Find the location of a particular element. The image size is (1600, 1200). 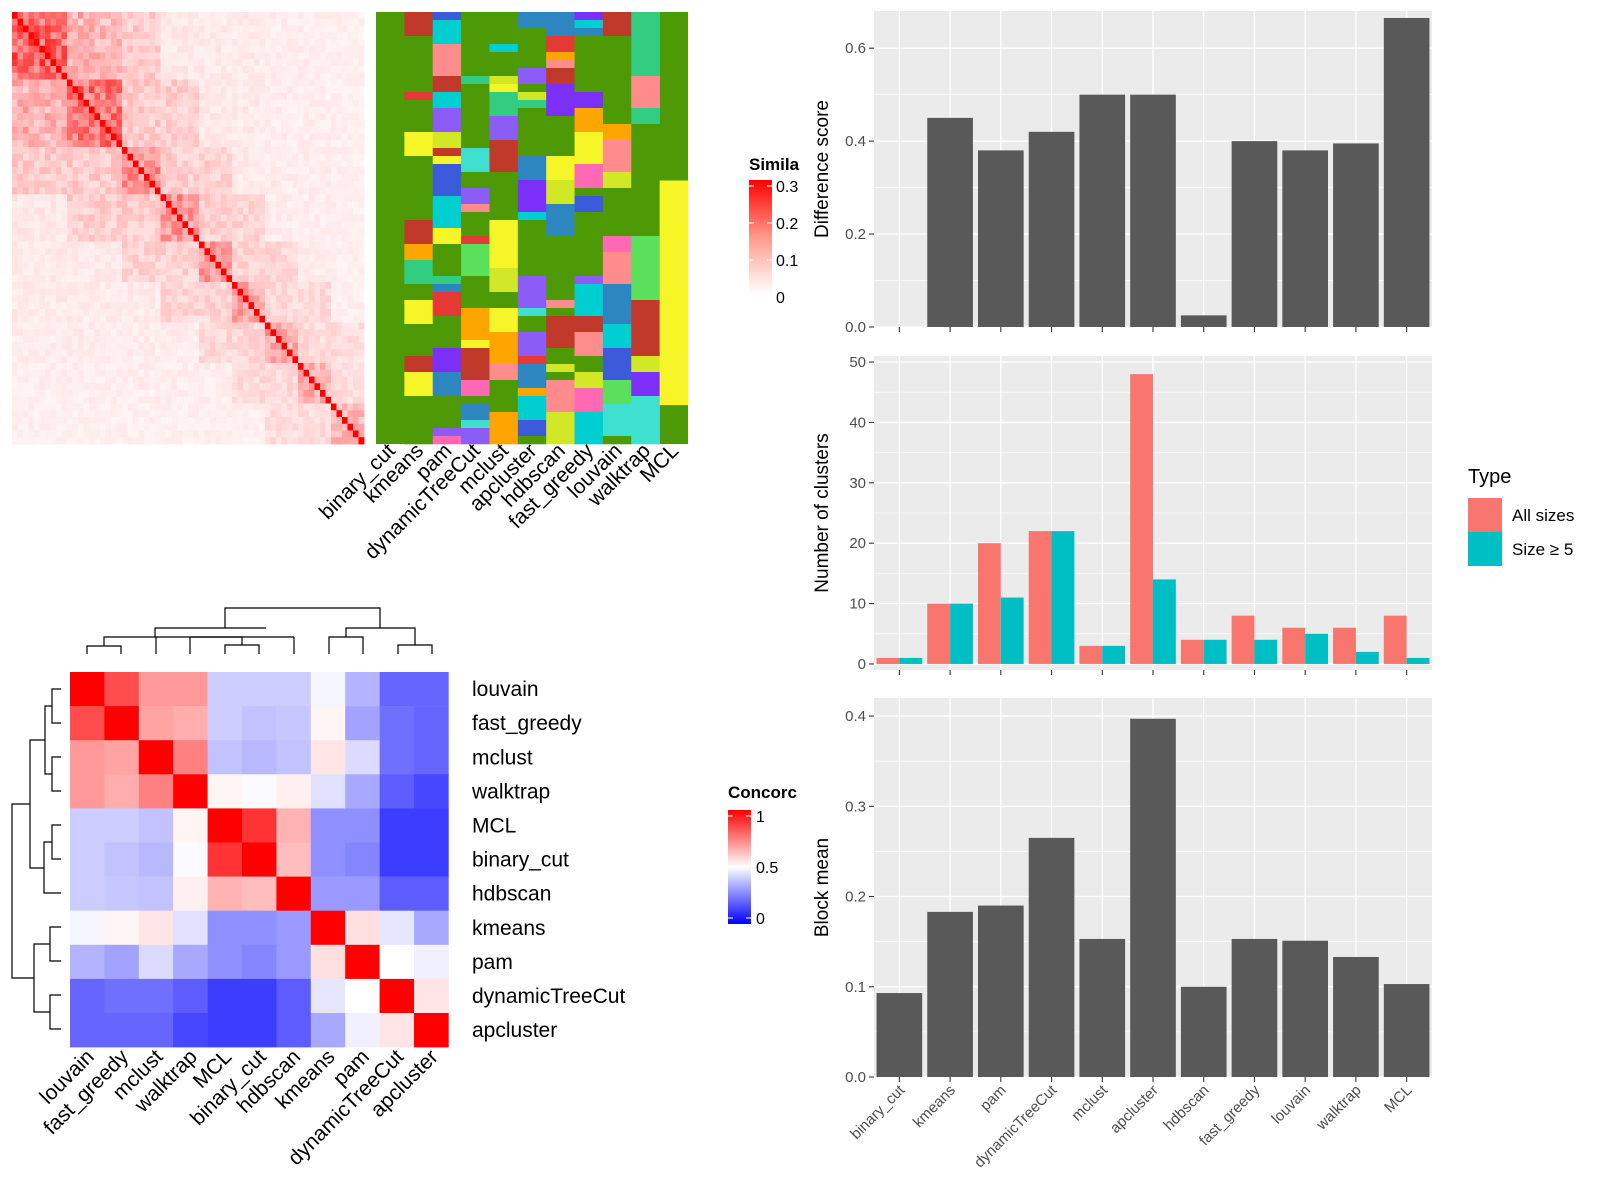

x-tick-label: kmeans is located at coordinates (934, 1106).